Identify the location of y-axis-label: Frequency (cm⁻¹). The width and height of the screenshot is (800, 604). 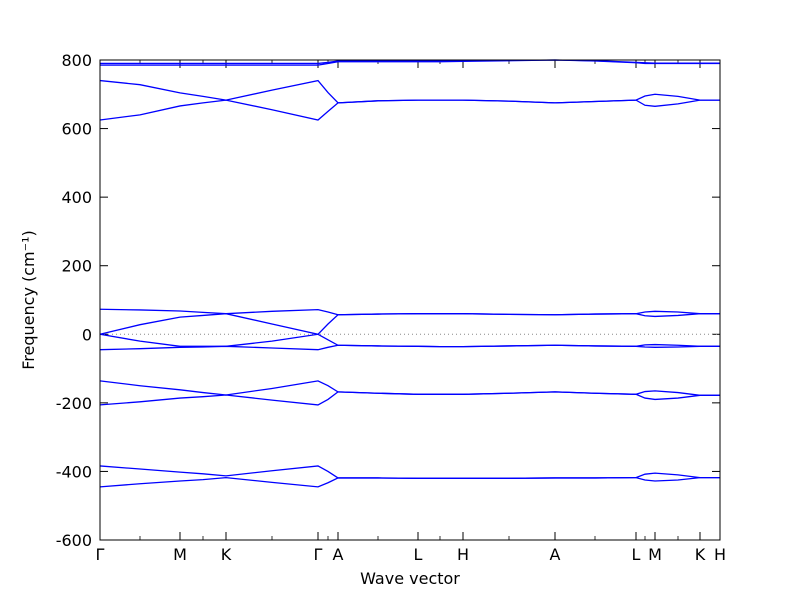
(28, 299).